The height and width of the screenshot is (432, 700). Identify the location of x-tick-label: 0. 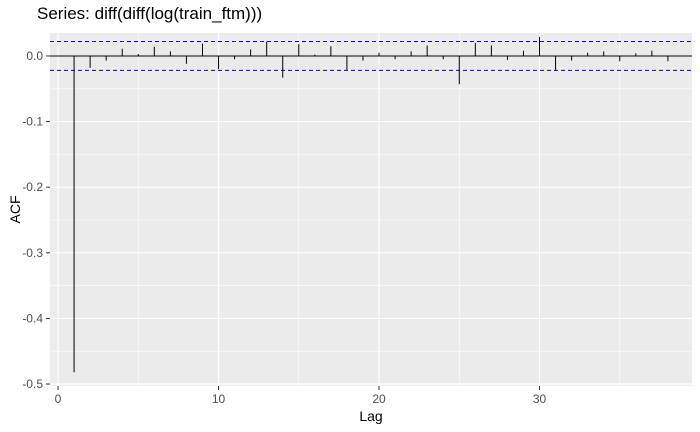
(58, 399).